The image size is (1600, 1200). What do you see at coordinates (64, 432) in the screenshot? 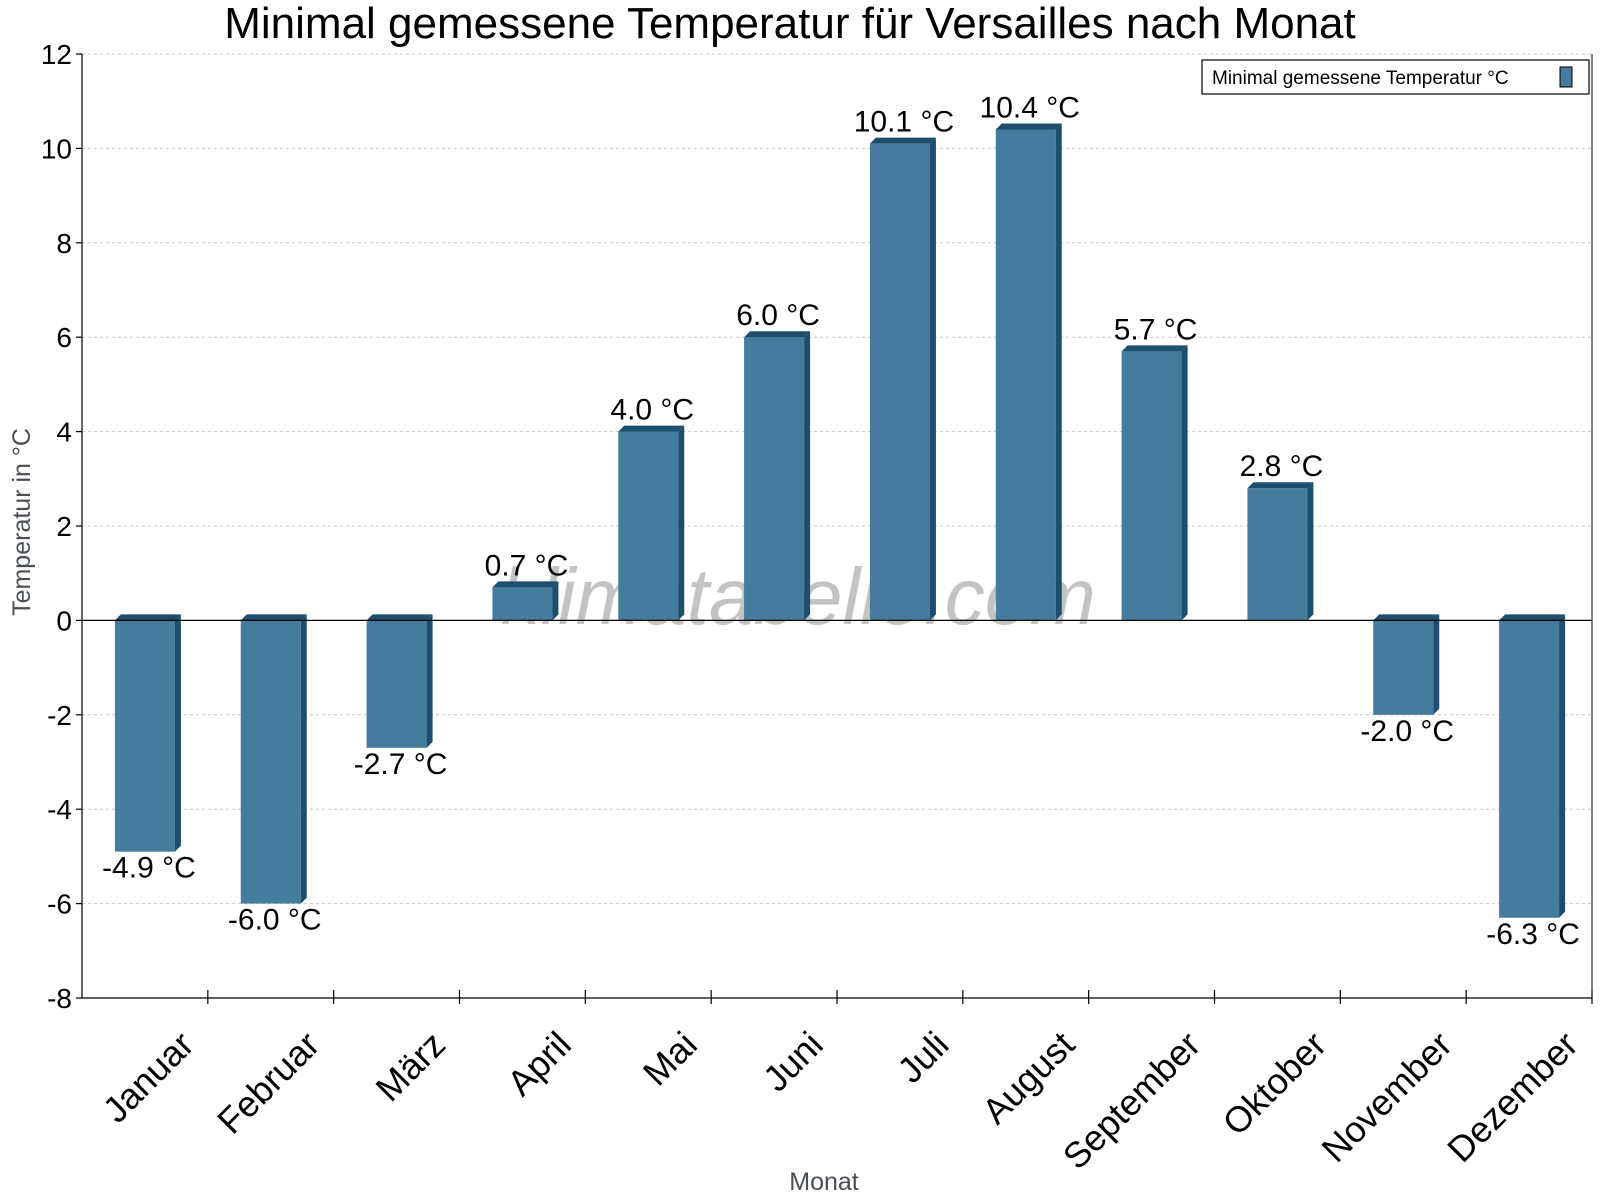
I see `y-tick-label: 4` at bounding box center [64, 432].